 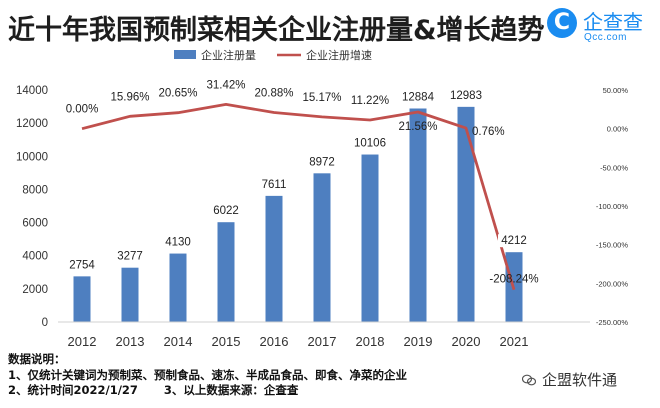 I want to click on notes-line-1: 1、仅统计关键词为预制菜、预制食品、速冻、半成品食品、即食、净菜的企业, so click(x=207, y=374).